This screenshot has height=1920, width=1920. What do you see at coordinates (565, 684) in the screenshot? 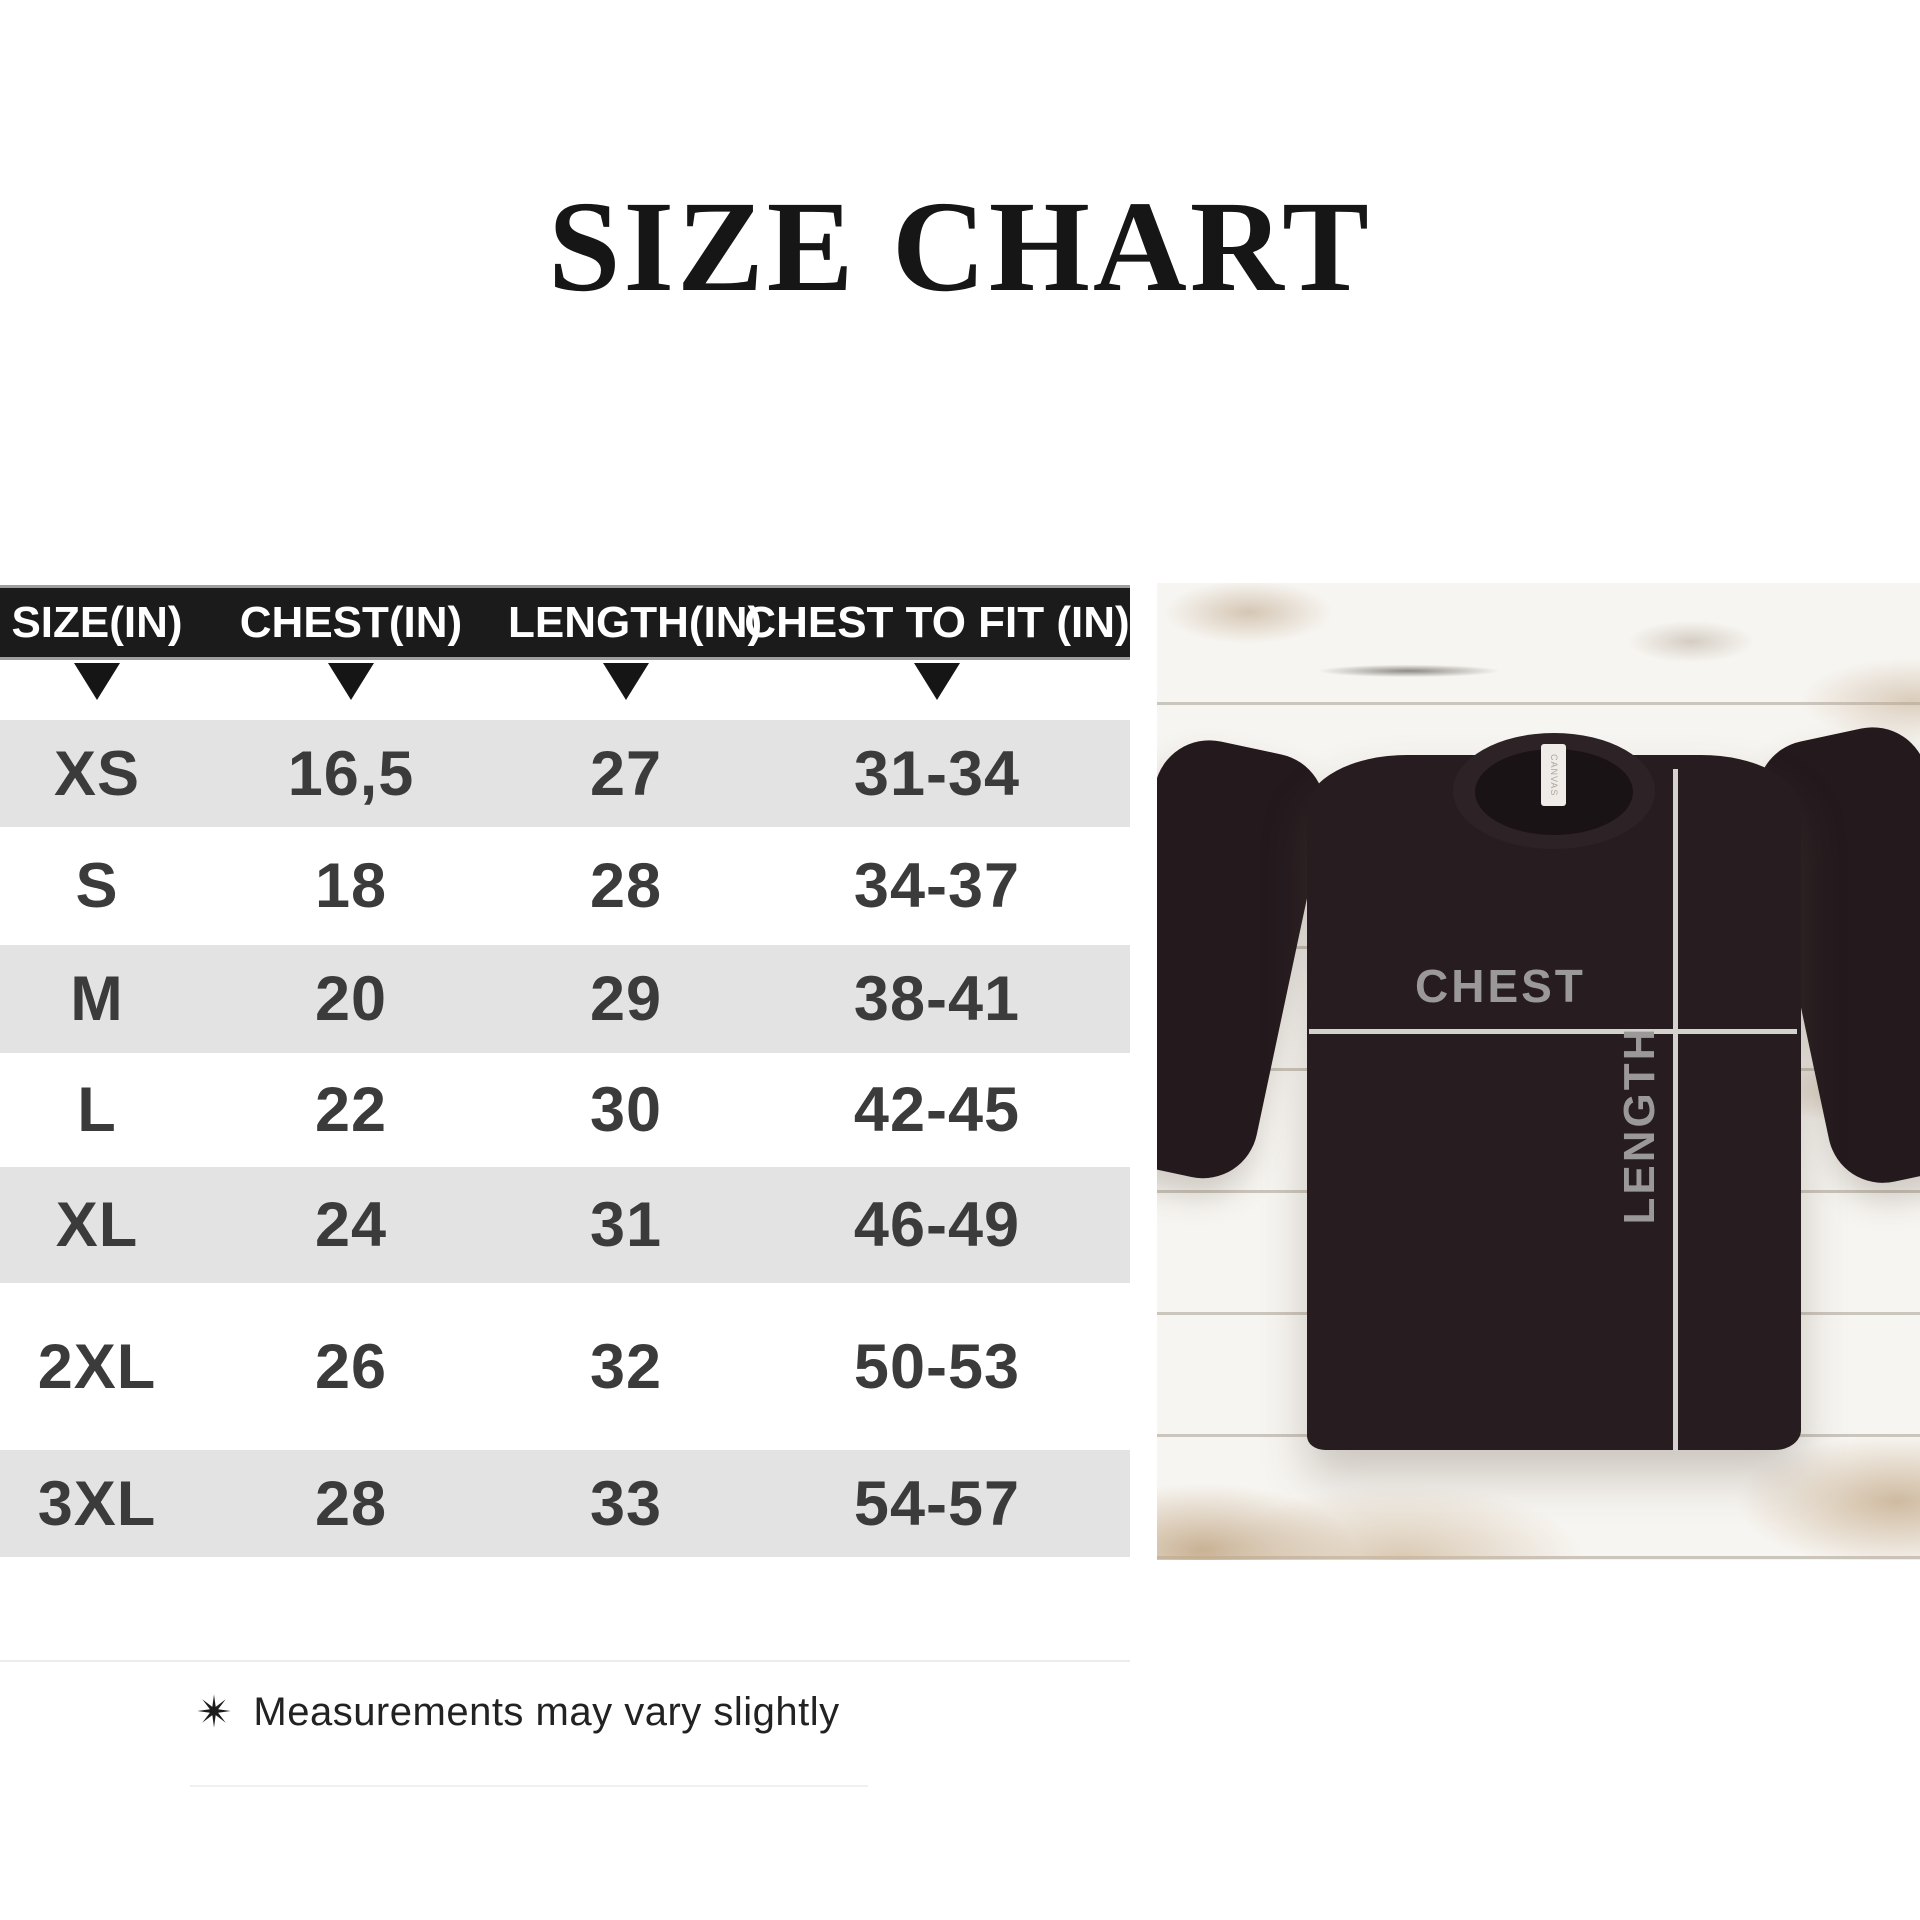
I see `column-markers` at bounding box center [565, 684].